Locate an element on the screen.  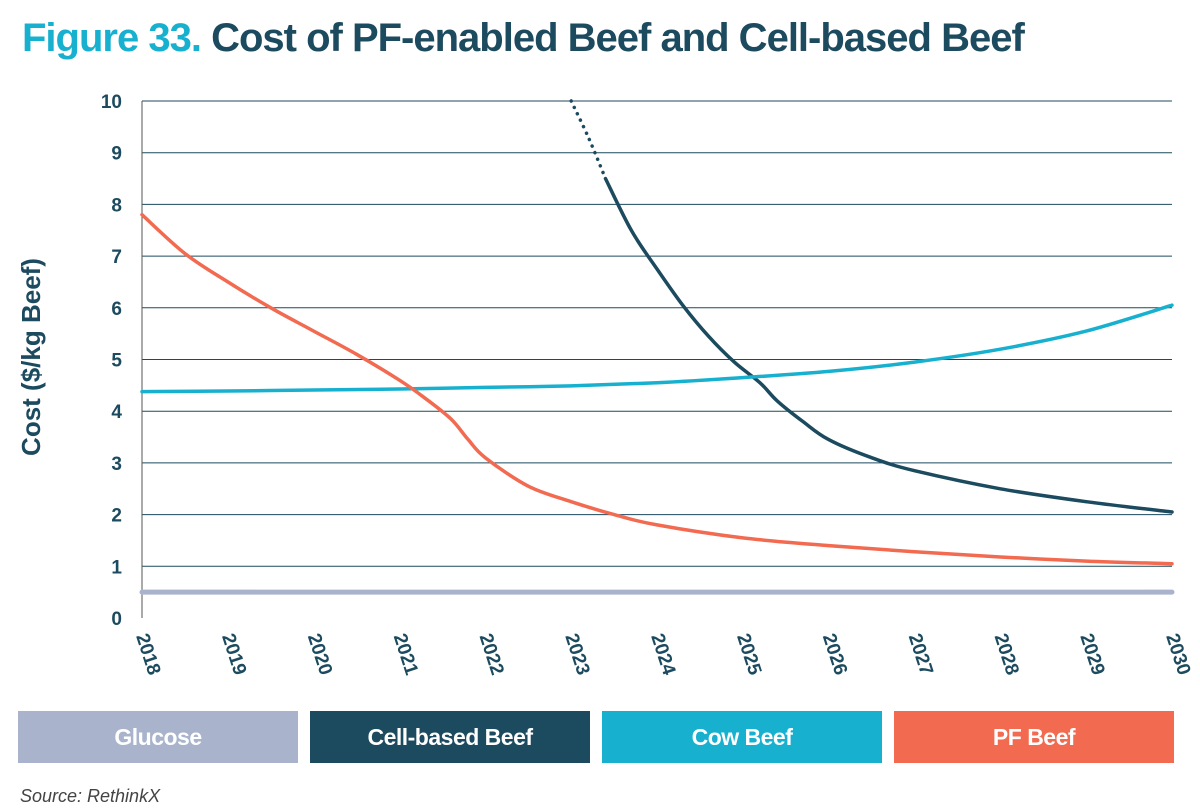
y-tick-label: 9 is located at coordinates (116, 154).